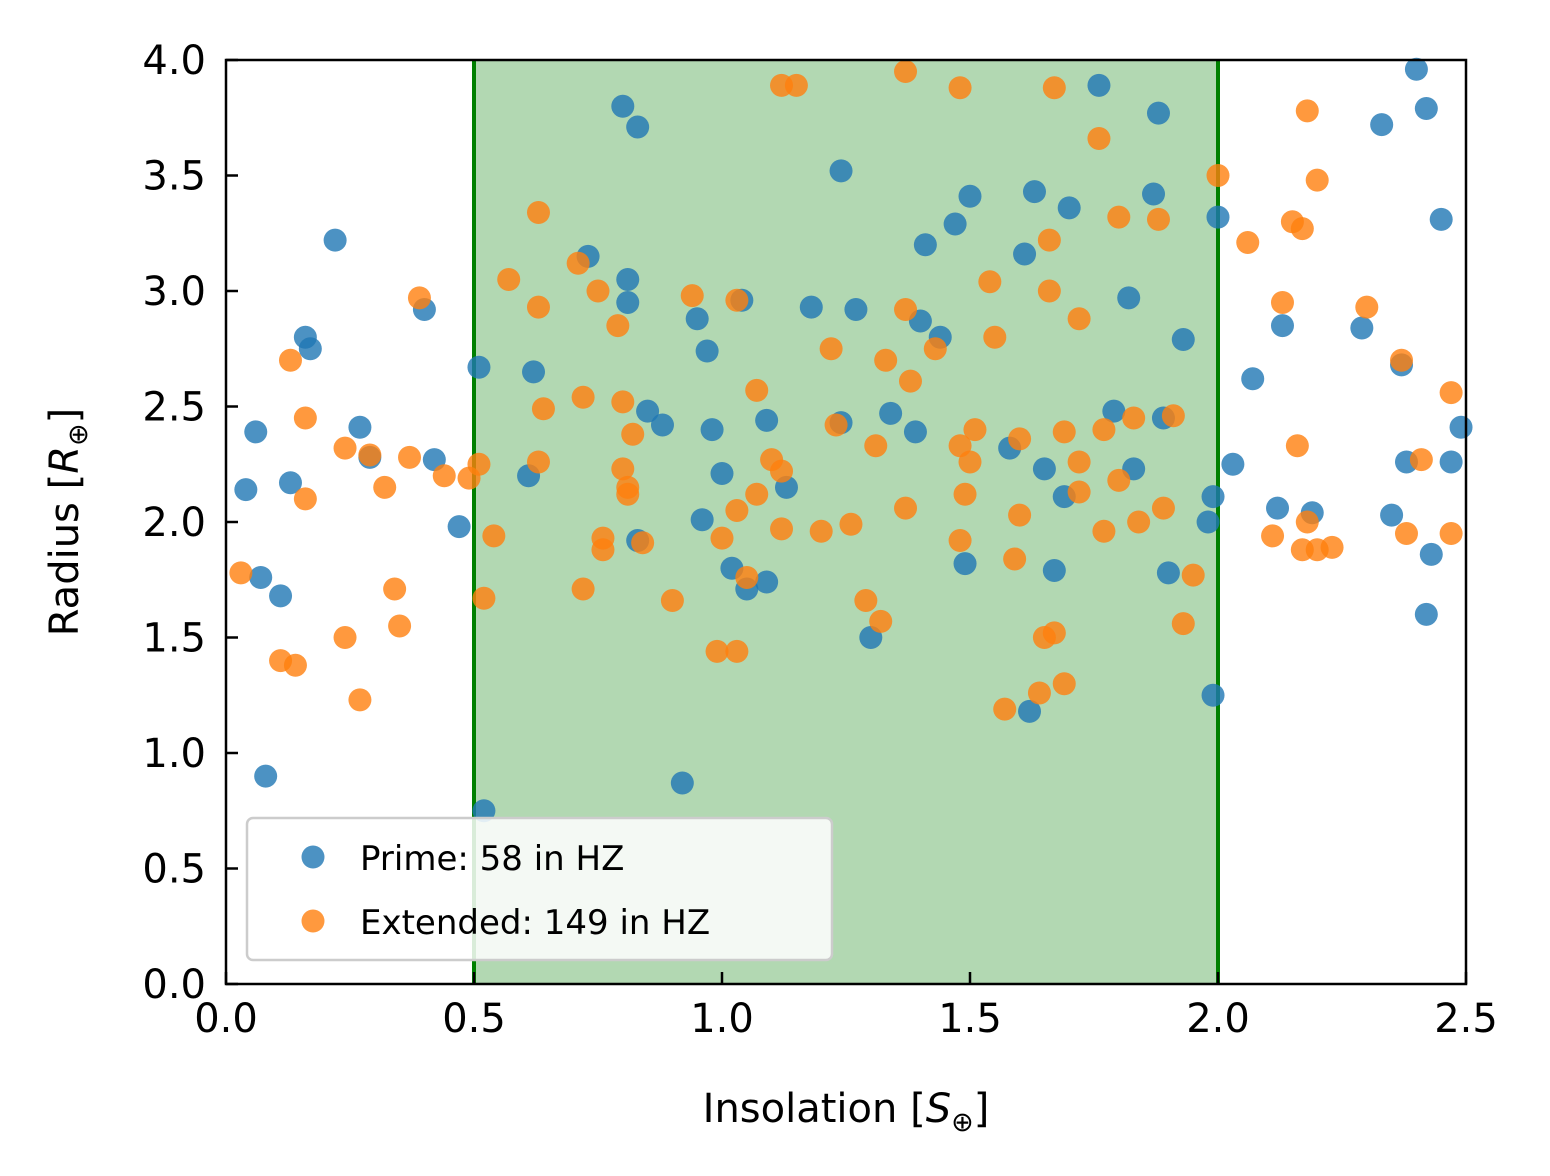  Describe the element at coordinates (174, 177) in the screenshot. I see `y-tick-label: 3.5` at that location.